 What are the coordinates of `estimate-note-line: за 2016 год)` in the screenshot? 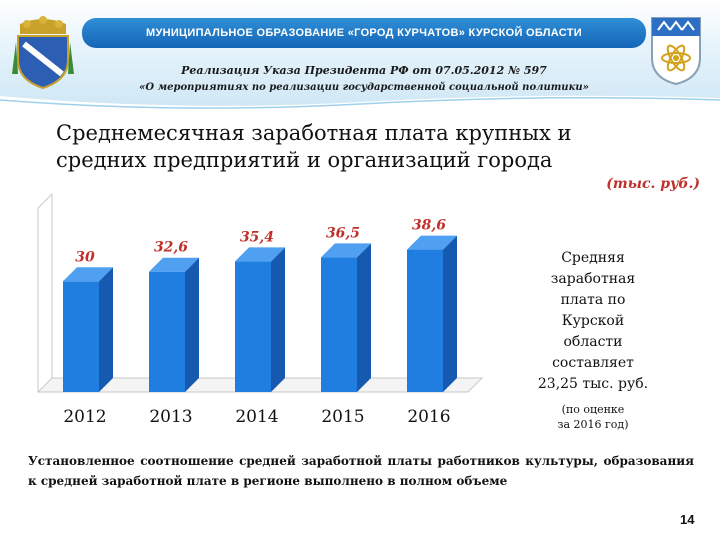 It's located at (593, 424).